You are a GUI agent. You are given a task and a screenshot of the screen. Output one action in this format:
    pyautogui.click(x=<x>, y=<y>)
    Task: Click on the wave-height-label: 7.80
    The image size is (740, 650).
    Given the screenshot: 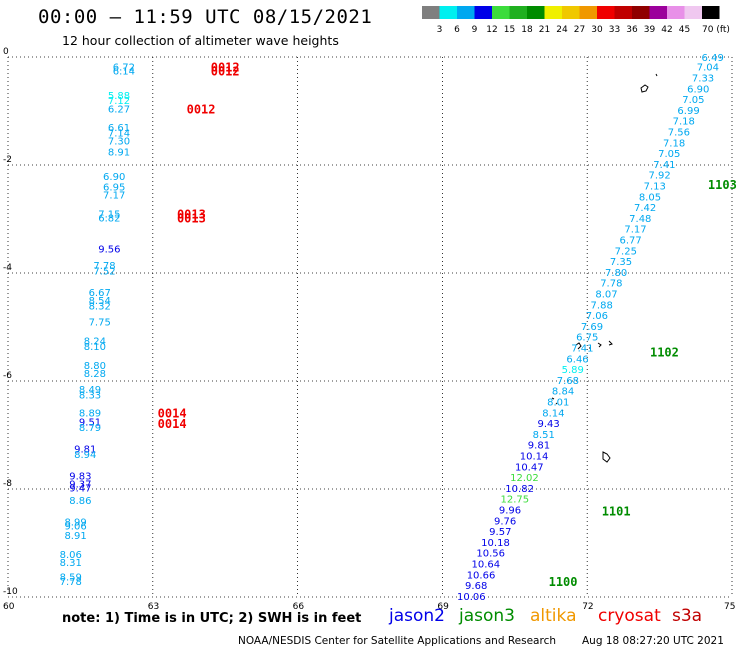 What is the action you would take?
    pyautogui.click(x=616, y=273)
    